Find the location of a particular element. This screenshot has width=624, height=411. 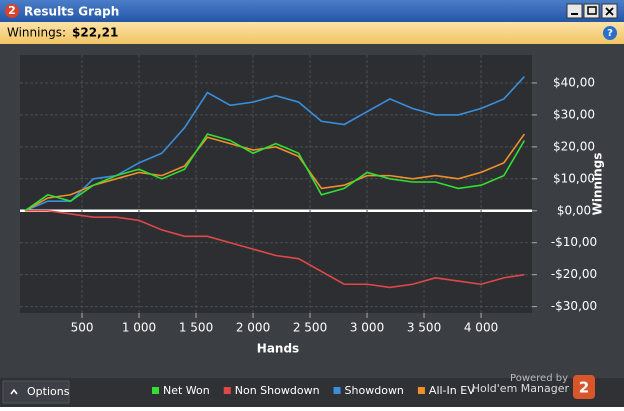

x-tick-label: 1 500 is located at coordinates (196, 328).